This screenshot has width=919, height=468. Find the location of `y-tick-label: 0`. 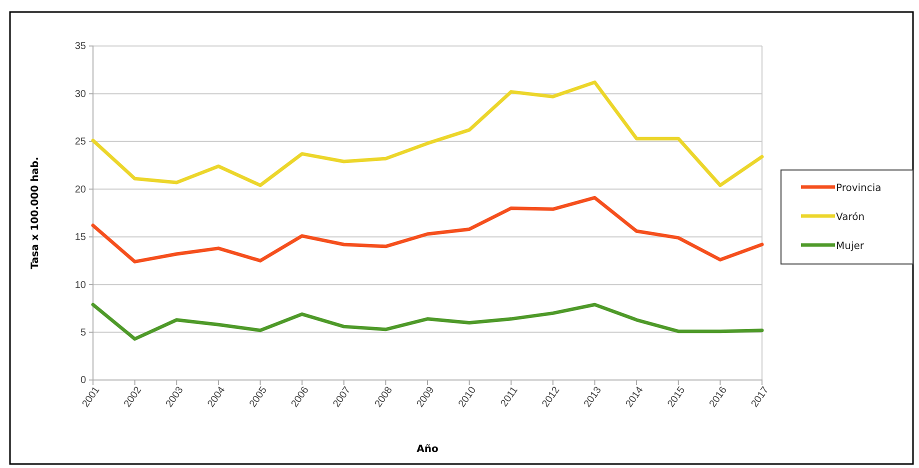

y-tick-label: 0 is located at coordinates (83, 380).